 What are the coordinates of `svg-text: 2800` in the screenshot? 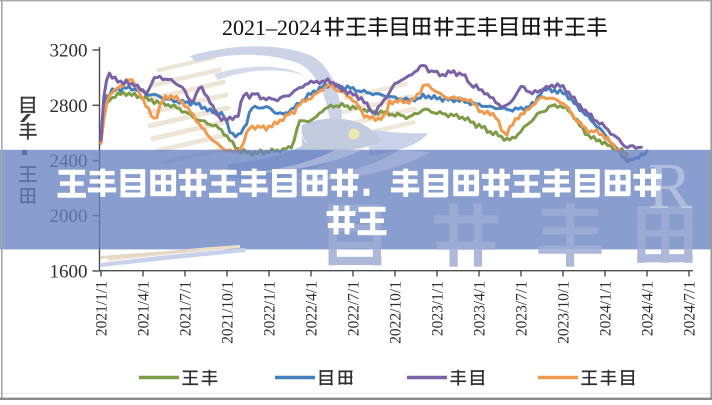 It's located at (69, 106).